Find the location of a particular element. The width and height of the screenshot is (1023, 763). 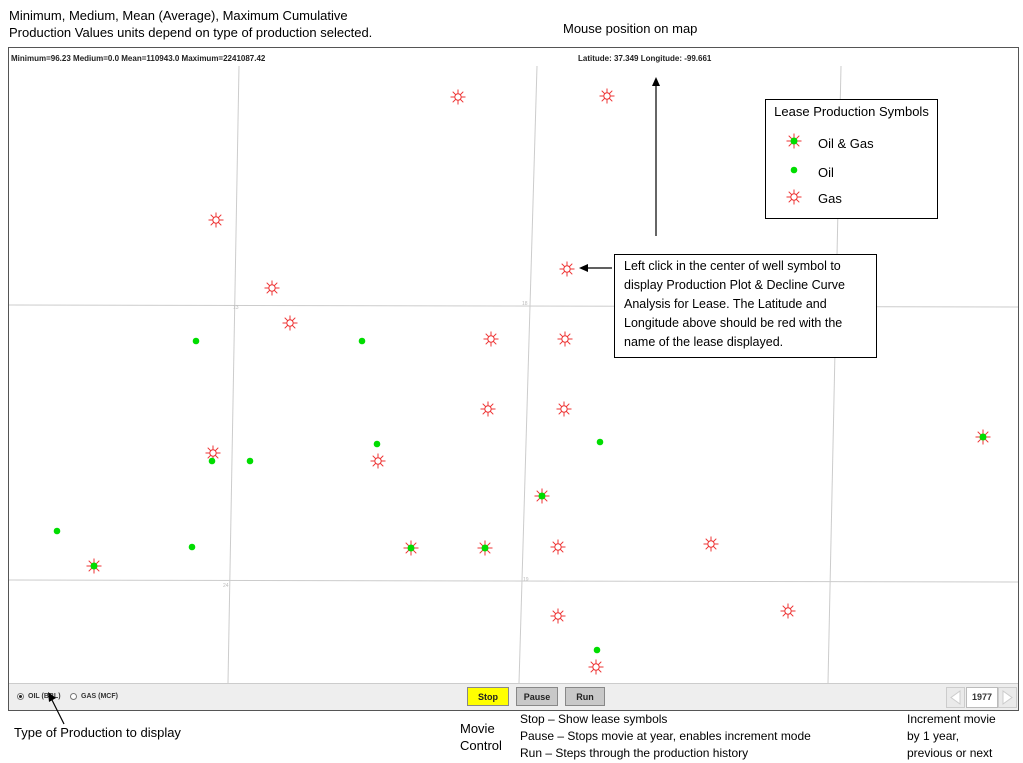

legend-title: Lease Production Symbols is located at coordinates (851, 111).